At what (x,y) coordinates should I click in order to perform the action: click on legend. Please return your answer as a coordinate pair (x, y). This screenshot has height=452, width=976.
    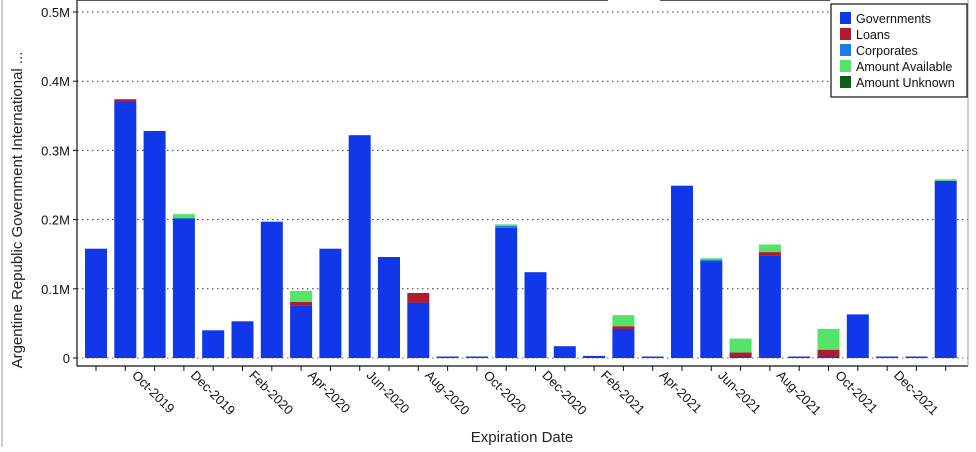
    Looking at the image, I should click on (899, 50).